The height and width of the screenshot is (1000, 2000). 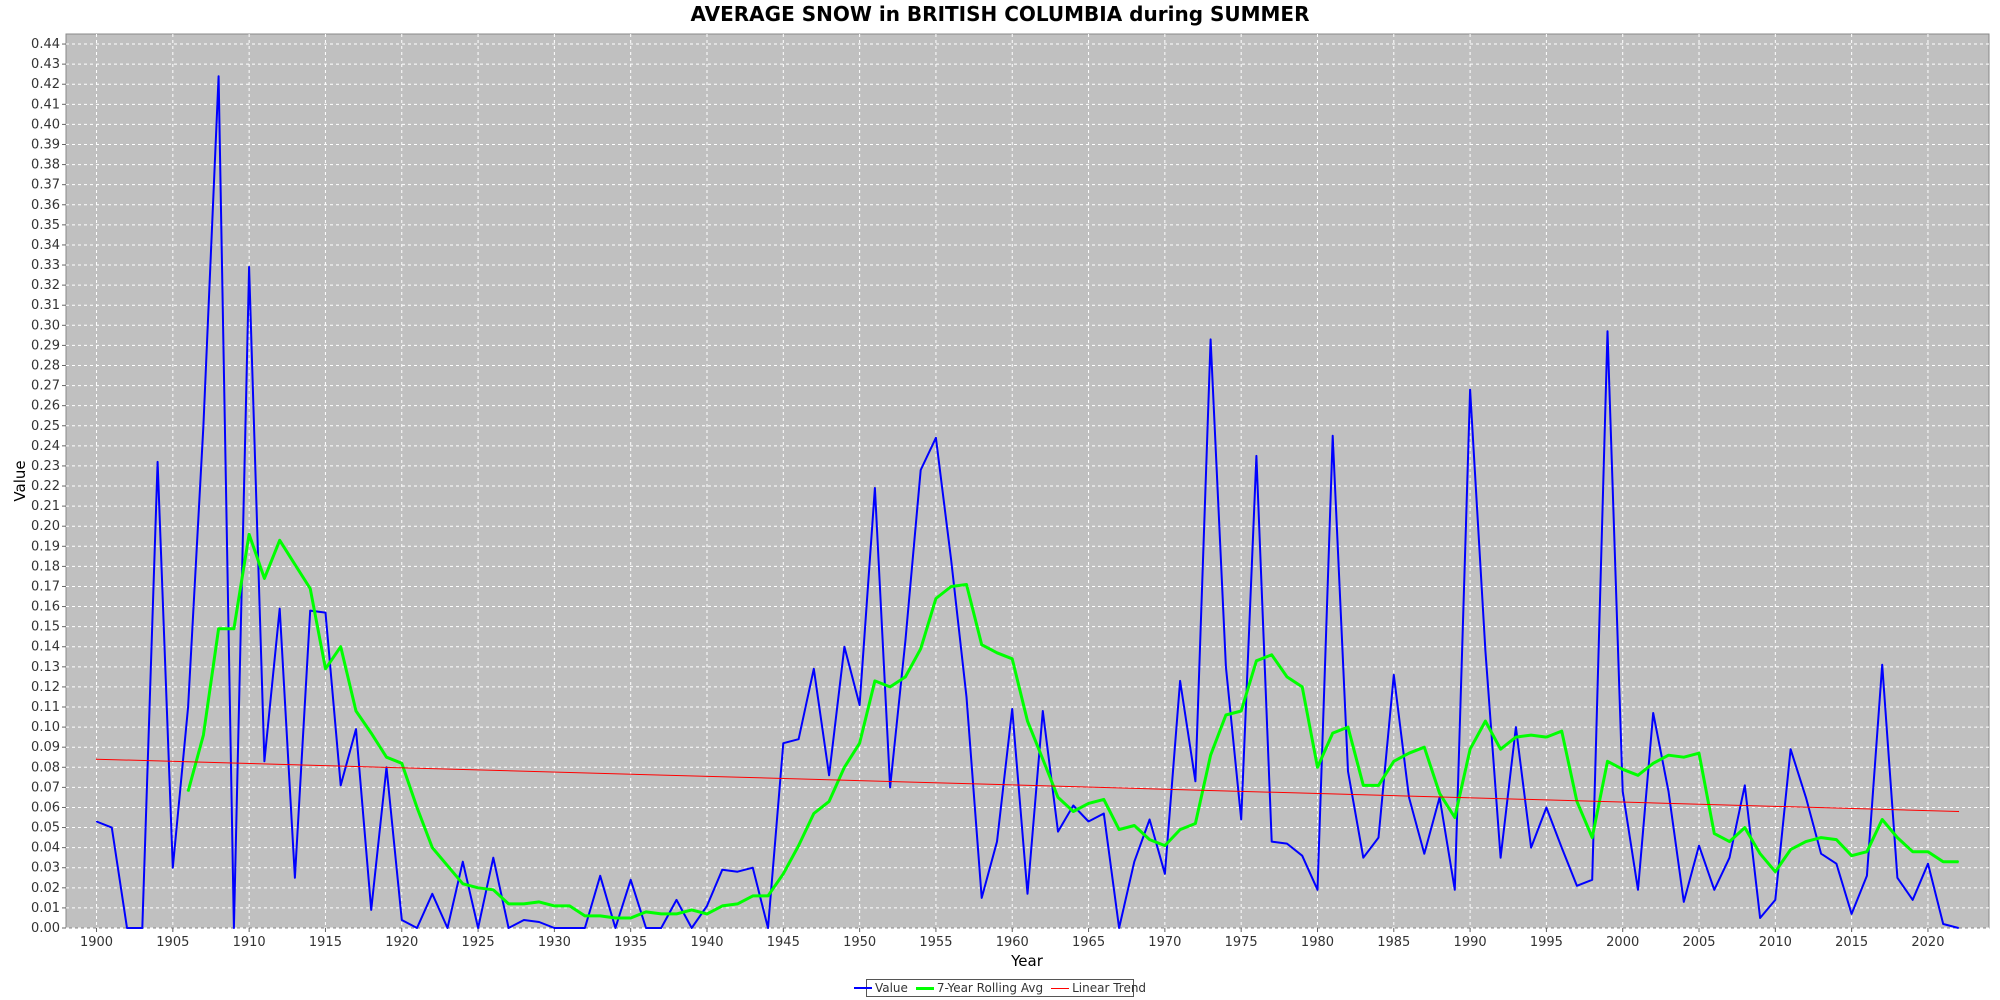 I want to click on y-tick-label: 0.13, so click(x=45, y=667).